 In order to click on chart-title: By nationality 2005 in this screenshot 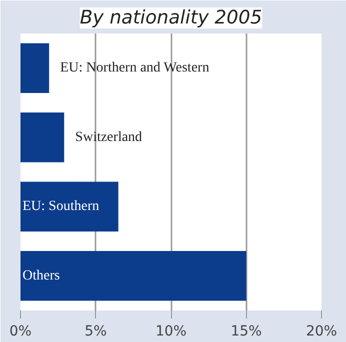, I will do `click(171, 18)`.